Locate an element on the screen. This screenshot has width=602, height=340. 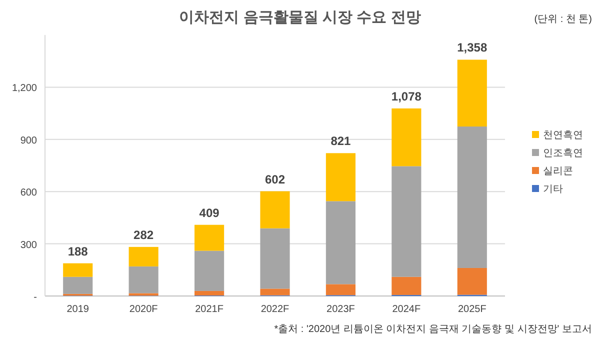
x-tick-label: 2025F is located at coordinates (472, 309).